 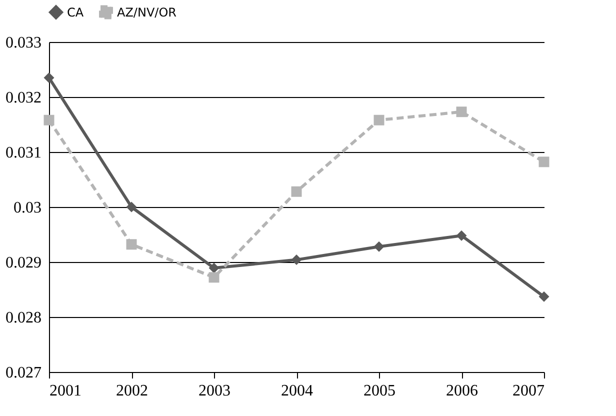 What do you see at coordinates (24, 153) in the screenshot?
I see `y-tick-label: 0.031` at bounding box center [24, 153].